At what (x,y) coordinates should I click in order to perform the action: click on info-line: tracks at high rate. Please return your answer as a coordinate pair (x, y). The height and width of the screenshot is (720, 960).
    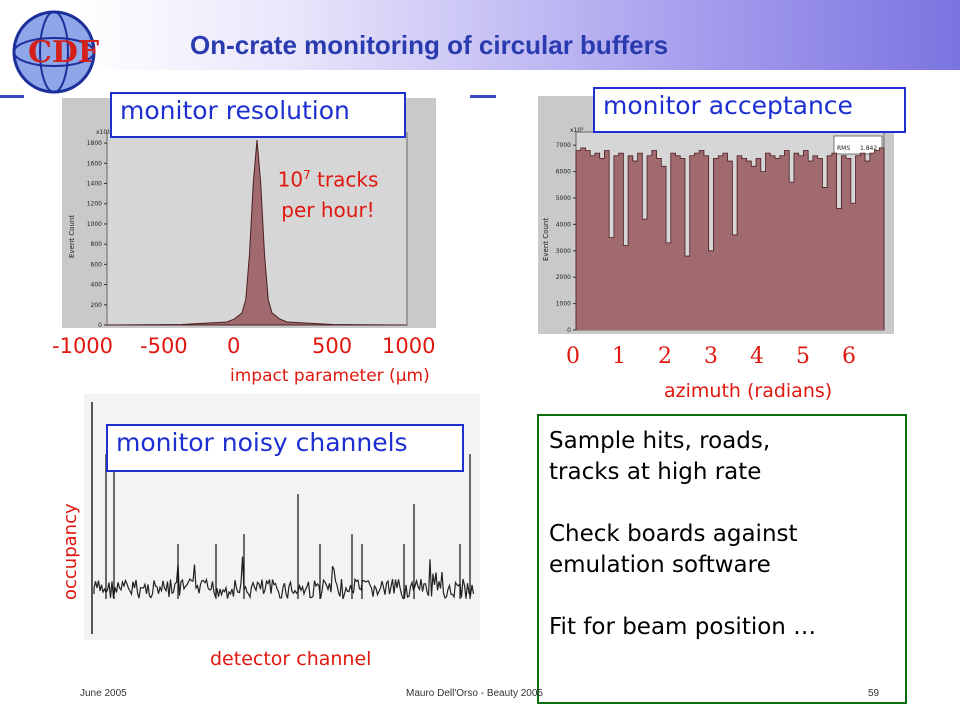
    Looking at the image, I should click on (655, 472).